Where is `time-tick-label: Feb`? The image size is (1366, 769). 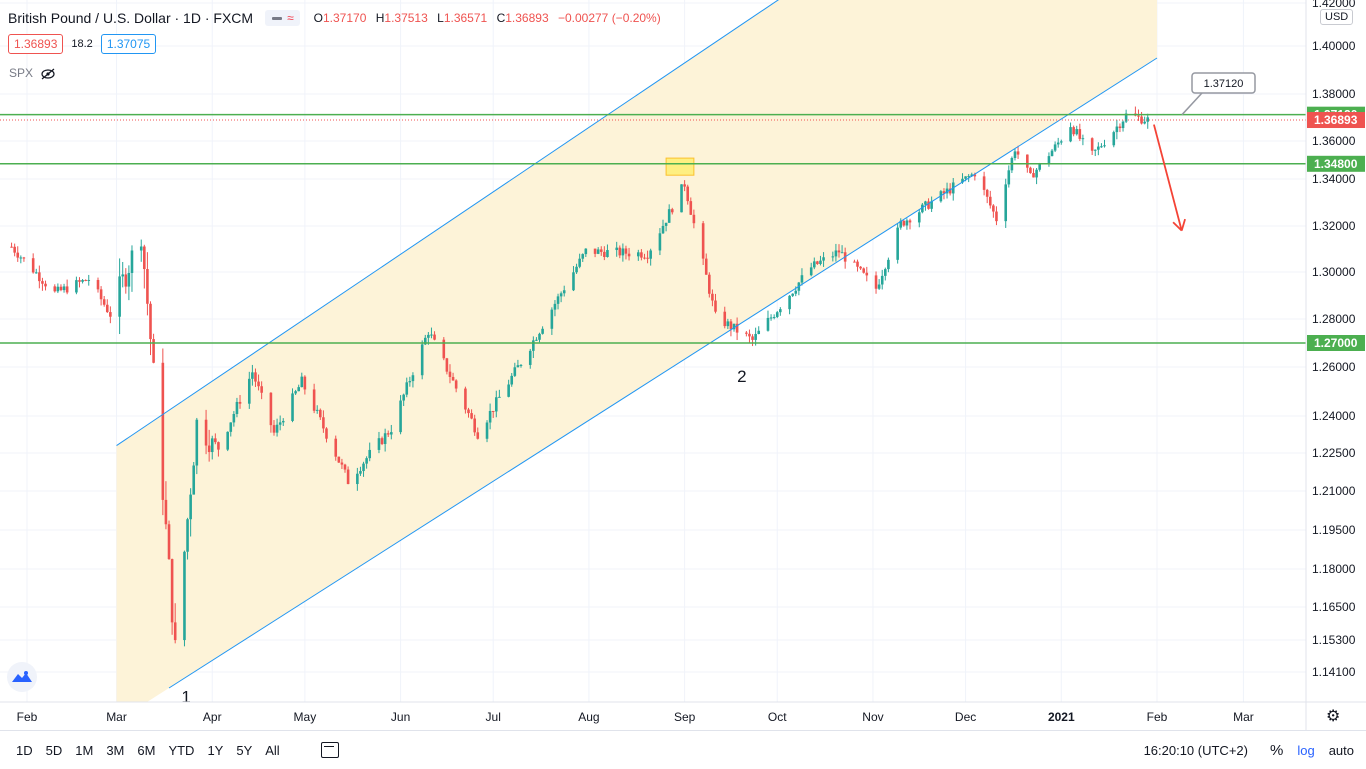
time-tick-label: Feb is located at coordinates (1157, 717).